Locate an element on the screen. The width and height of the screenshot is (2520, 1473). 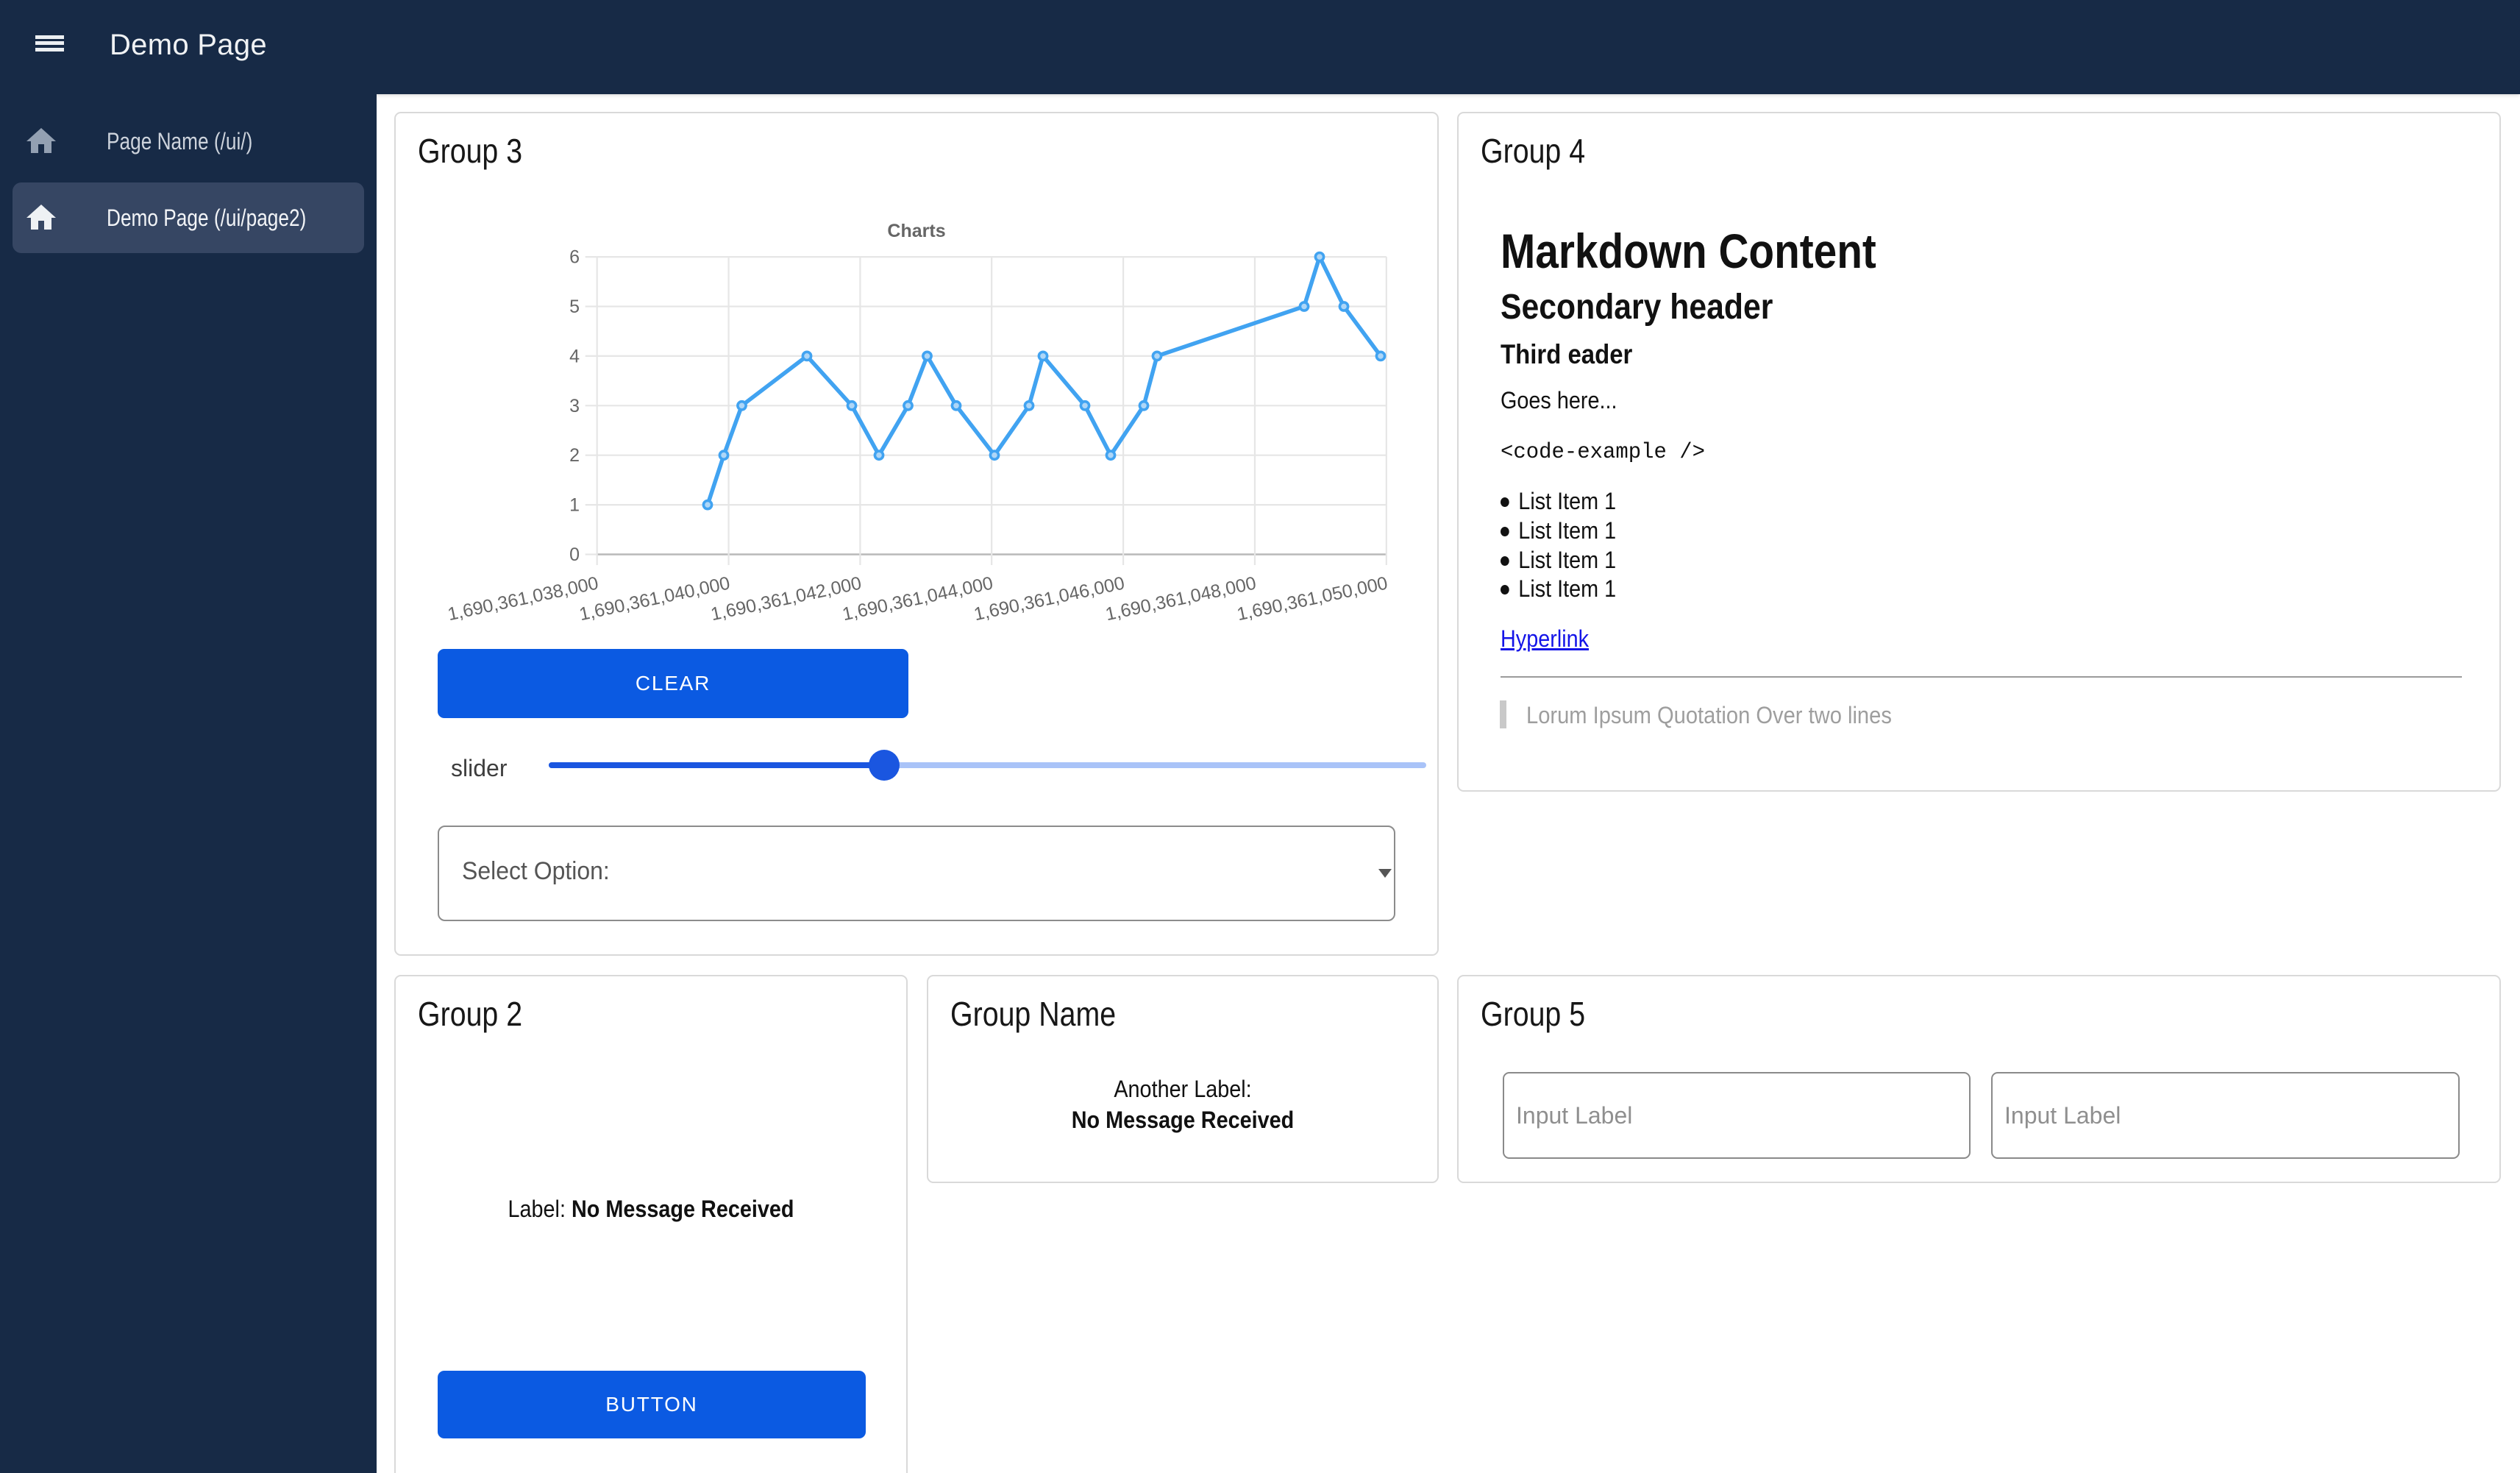
svg-text: 4 is located at coordinates (574, 356).